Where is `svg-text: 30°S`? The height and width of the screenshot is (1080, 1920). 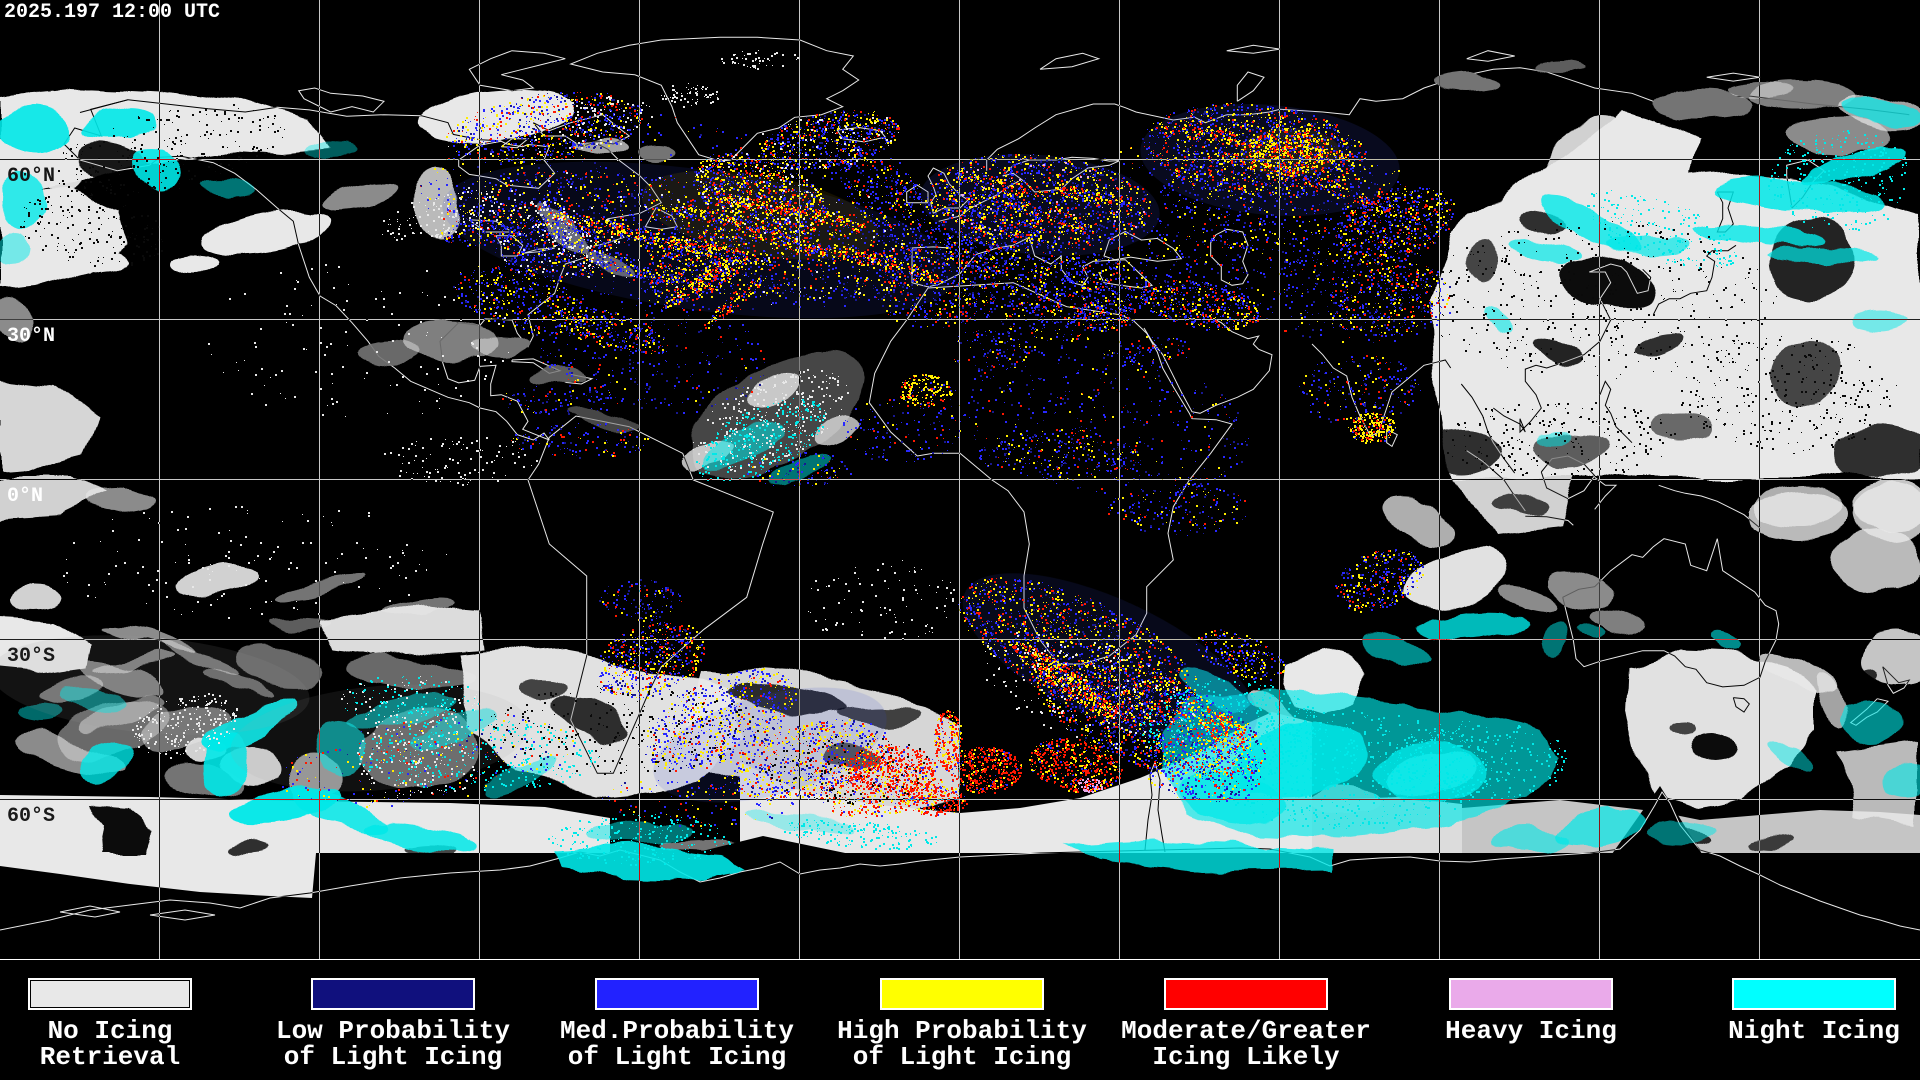 svg-text: 30°S is located at coordinates (31, 656).